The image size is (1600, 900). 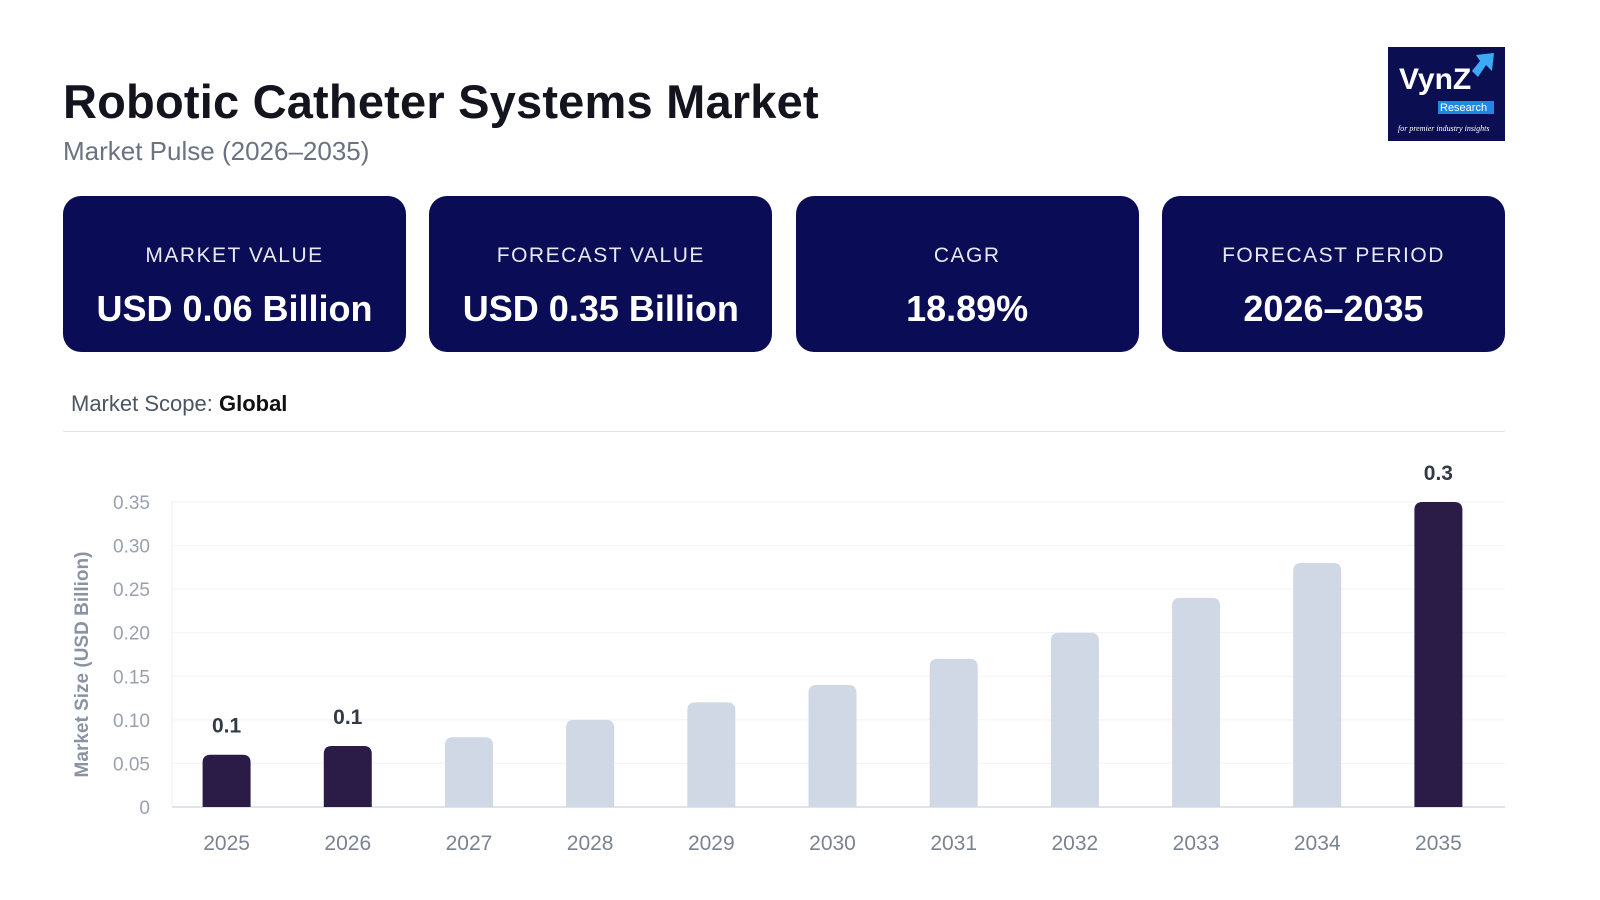 I want to click on cagr-card: CAGR 18.89%, so click(x=967, y=274).